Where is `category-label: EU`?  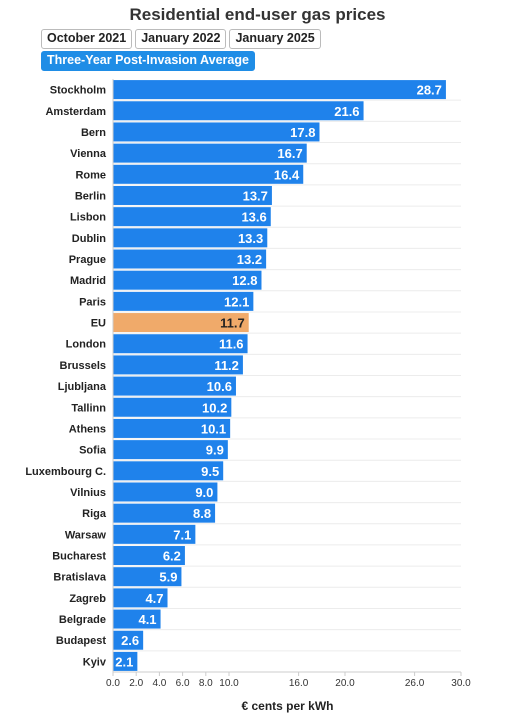
category-label: EU is located at coordinates (98, 324).